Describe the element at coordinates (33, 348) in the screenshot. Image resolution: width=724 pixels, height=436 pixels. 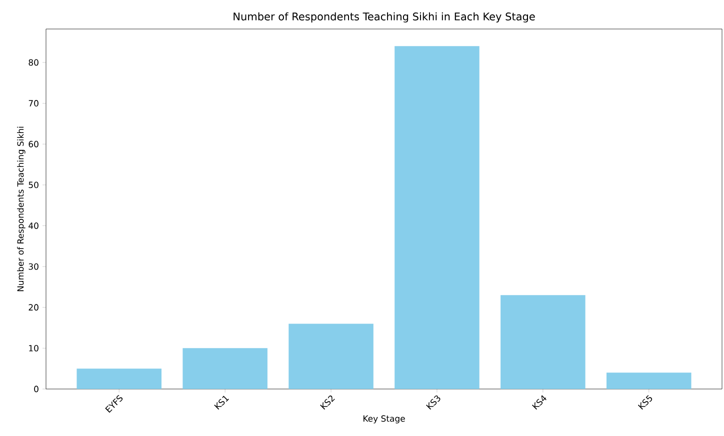
I see `y-tick-label: 10` at that location.